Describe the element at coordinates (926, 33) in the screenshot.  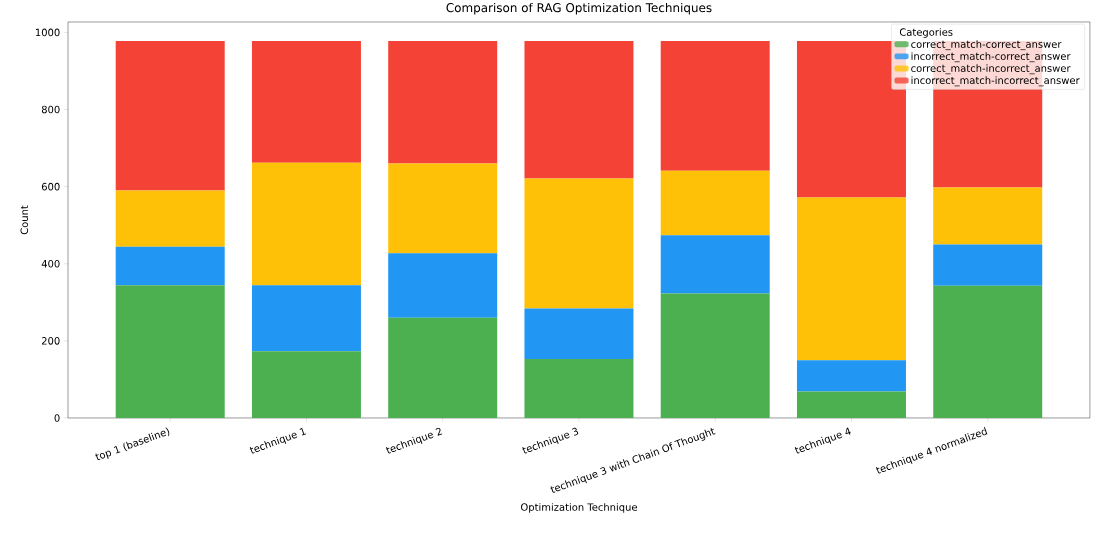
I see `legend-title: Categories` at that location.